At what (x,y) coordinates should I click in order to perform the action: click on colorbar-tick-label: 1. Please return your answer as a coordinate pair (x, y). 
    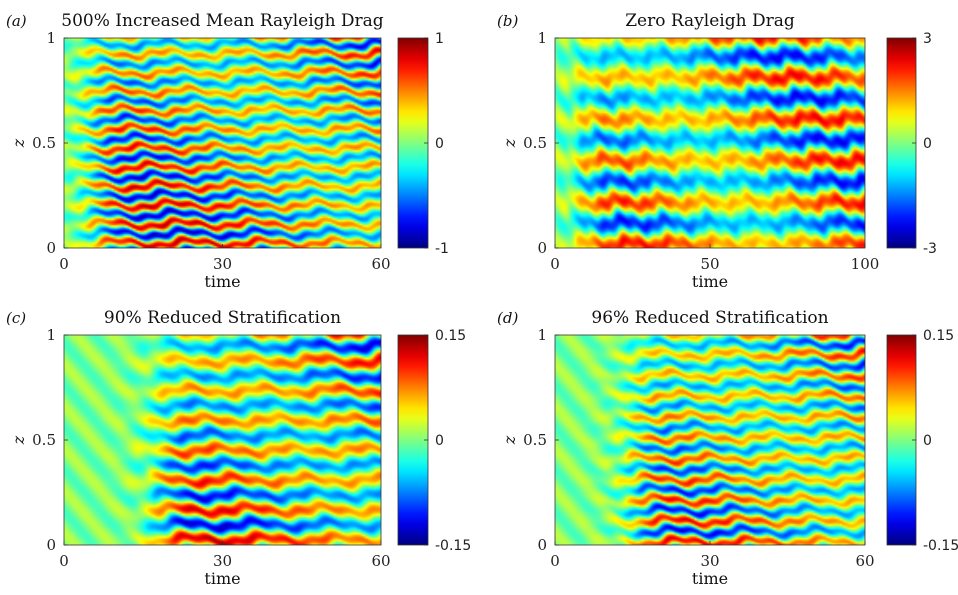
    Looking at the image, I should click on (439, 39).